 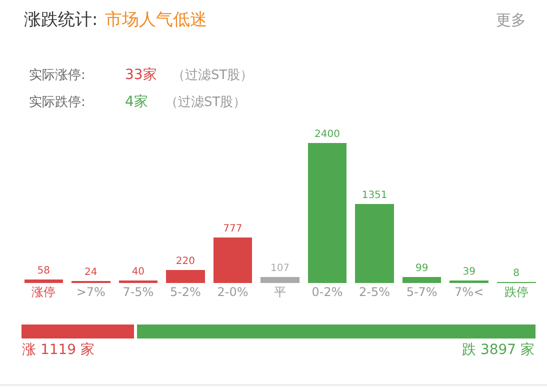 I want to click on chart-subtitle: 市场人气低迷, so click(x=156, y=20).